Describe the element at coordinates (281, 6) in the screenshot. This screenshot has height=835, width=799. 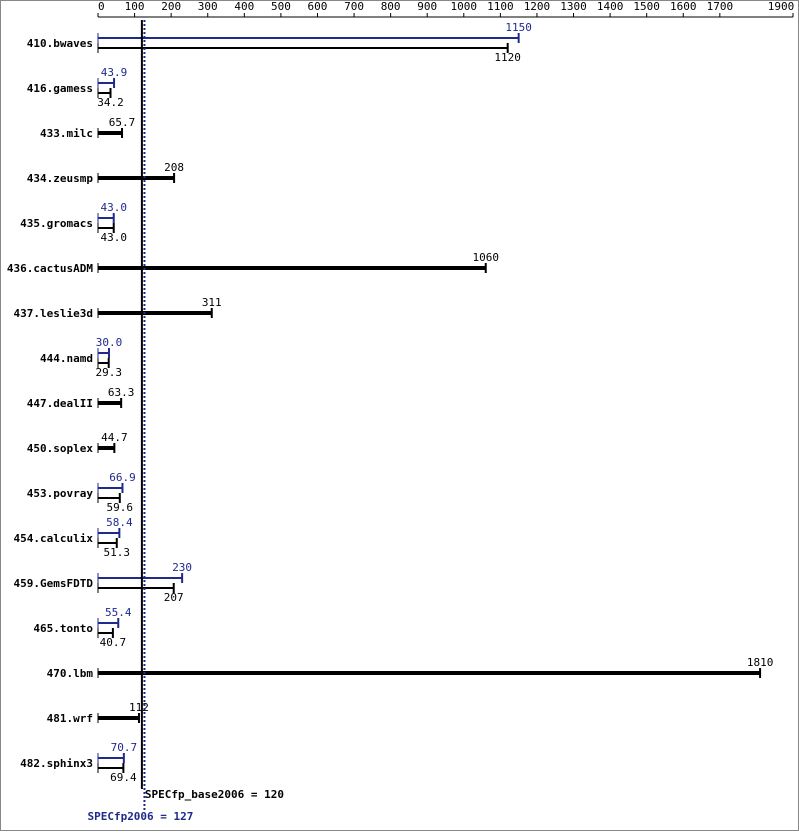
I see `x-tick-label: 500` at that location.